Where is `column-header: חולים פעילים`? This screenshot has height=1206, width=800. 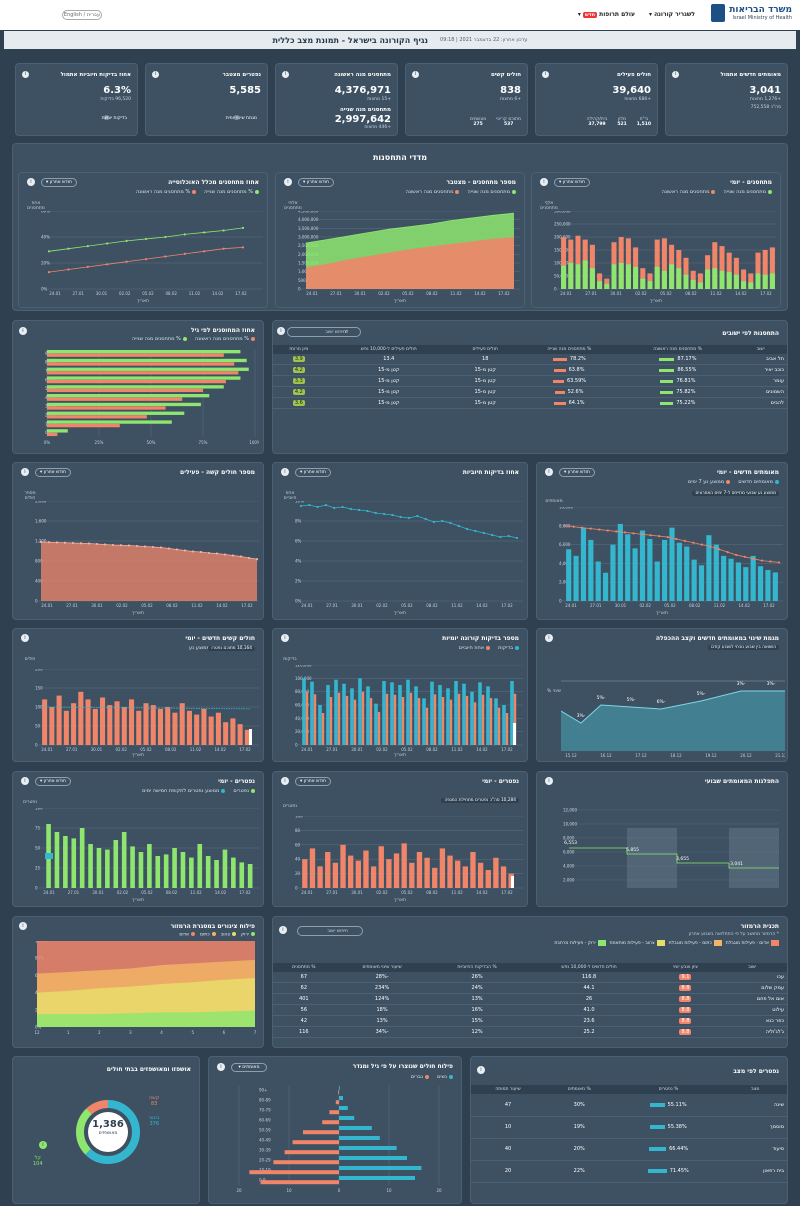
column-header: חולים פעילים is located at coordinates (485, 349).